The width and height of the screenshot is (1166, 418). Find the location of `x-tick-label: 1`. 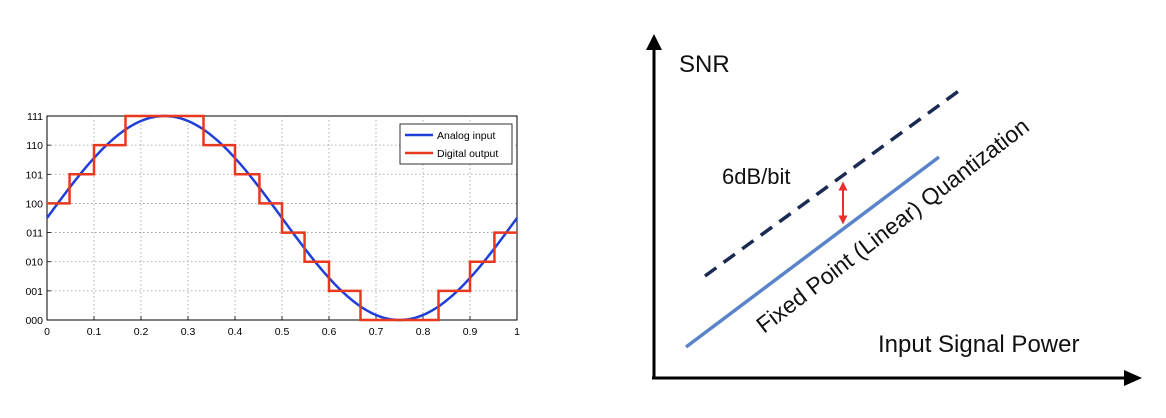

x-tick-label: 1 is located at coordinates (517, 332).